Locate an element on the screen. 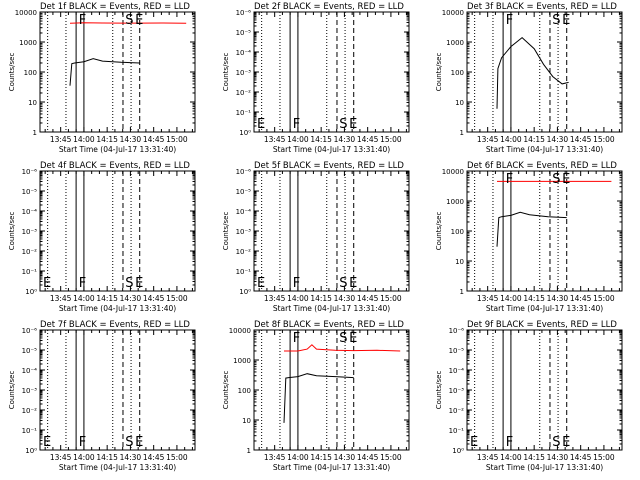  y-tick-label: 10⁻⁴ is located at coordinates (30, 212).